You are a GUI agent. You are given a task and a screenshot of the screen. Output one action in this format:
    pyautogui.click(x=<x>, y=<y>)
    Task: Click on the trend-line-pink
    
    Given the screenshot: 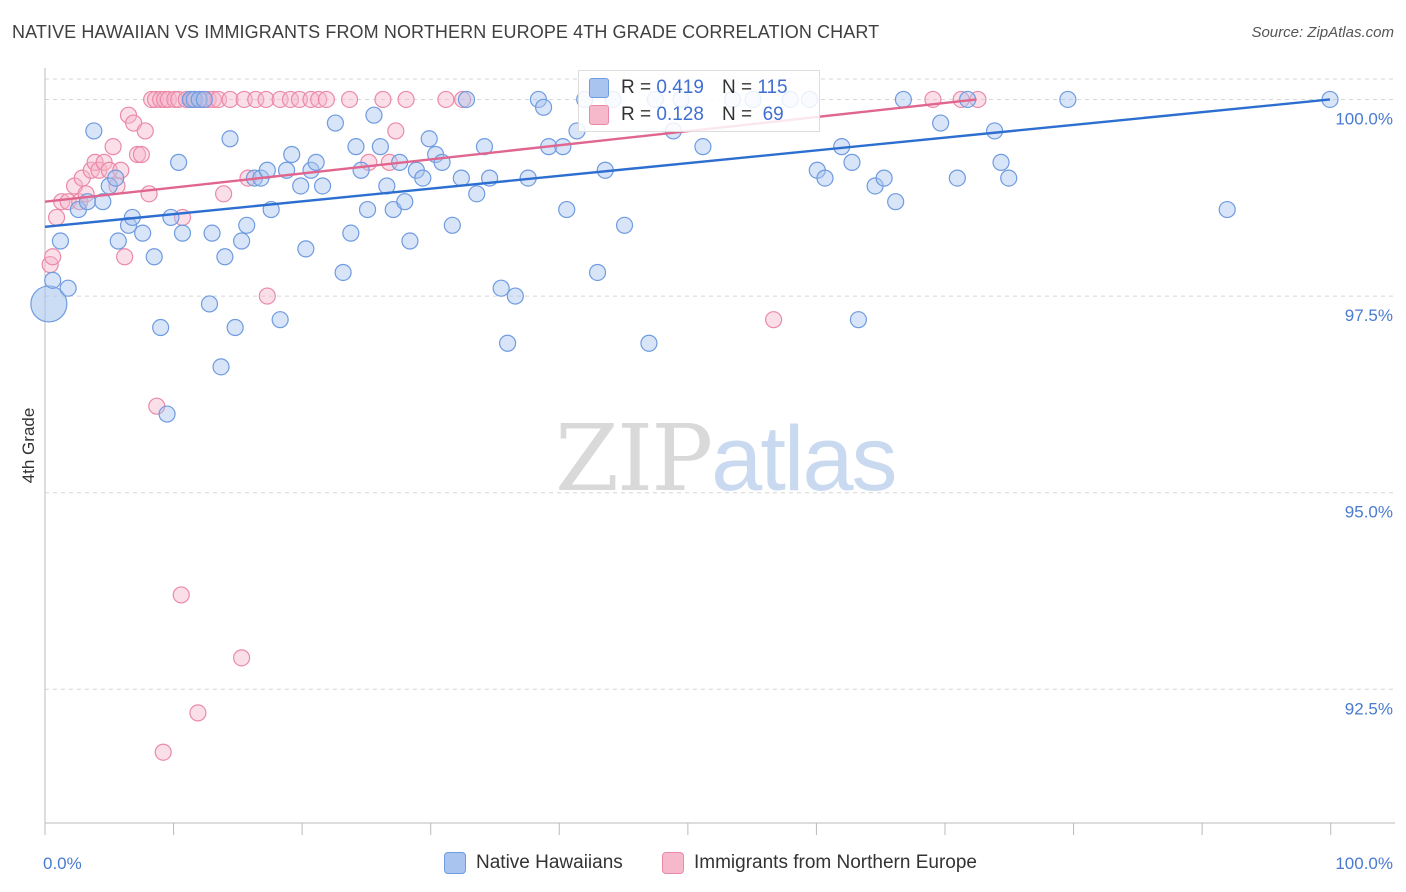 What is the action you would take?
    pyautogui.click(x=510, y=150)
    